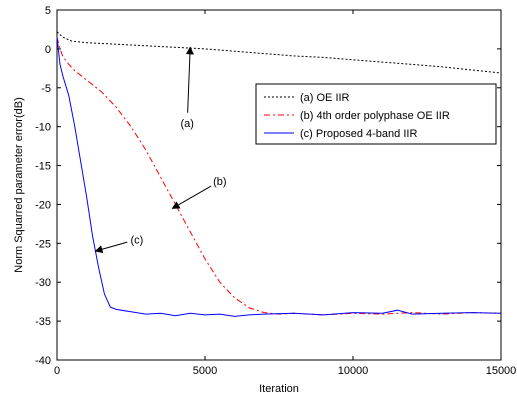  What do you see at coordinates (219, 182) in the screenshot?
I see `annotation-label: (b)` at bounding box center [219, 182].